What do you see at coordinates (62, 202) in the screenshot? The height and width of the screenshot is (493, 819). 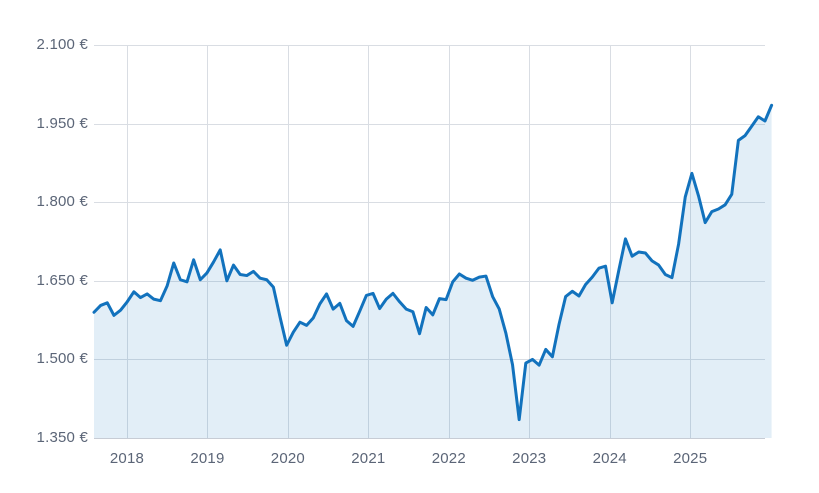 I see `y-axis-tick-label: 1.800 €` at bounding box center [62, 202].